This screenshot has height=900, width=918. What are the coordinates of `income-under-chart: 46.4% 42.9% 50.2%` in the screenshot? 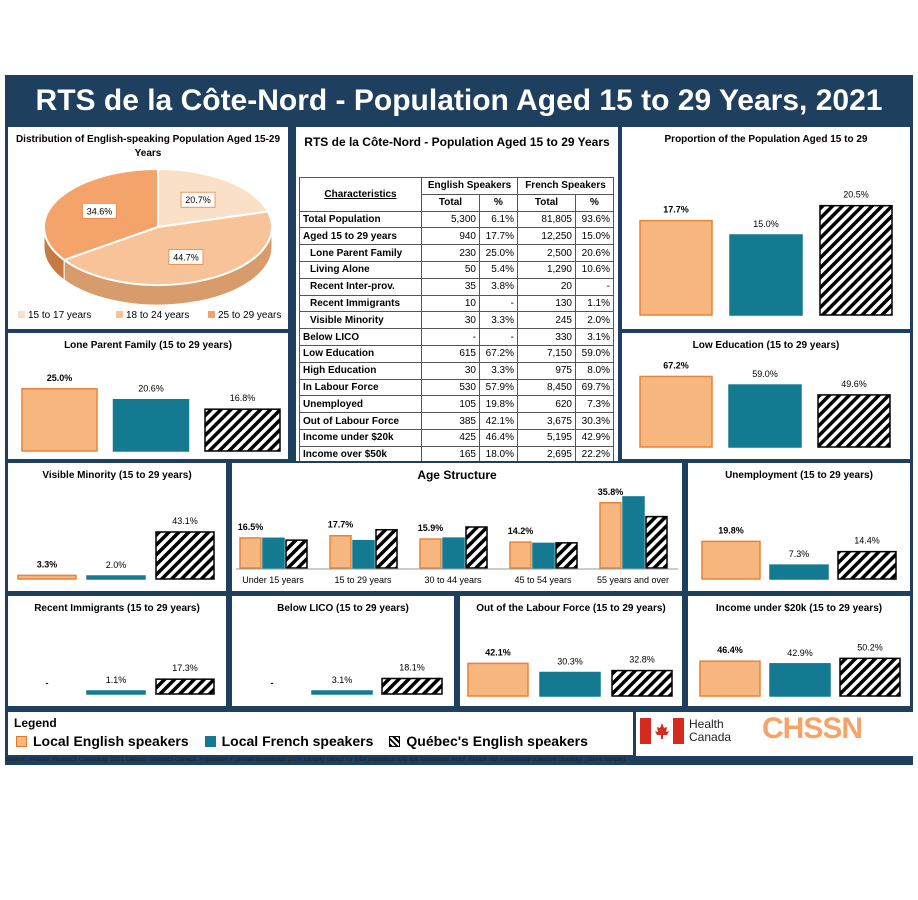 It's located at (800, 669).